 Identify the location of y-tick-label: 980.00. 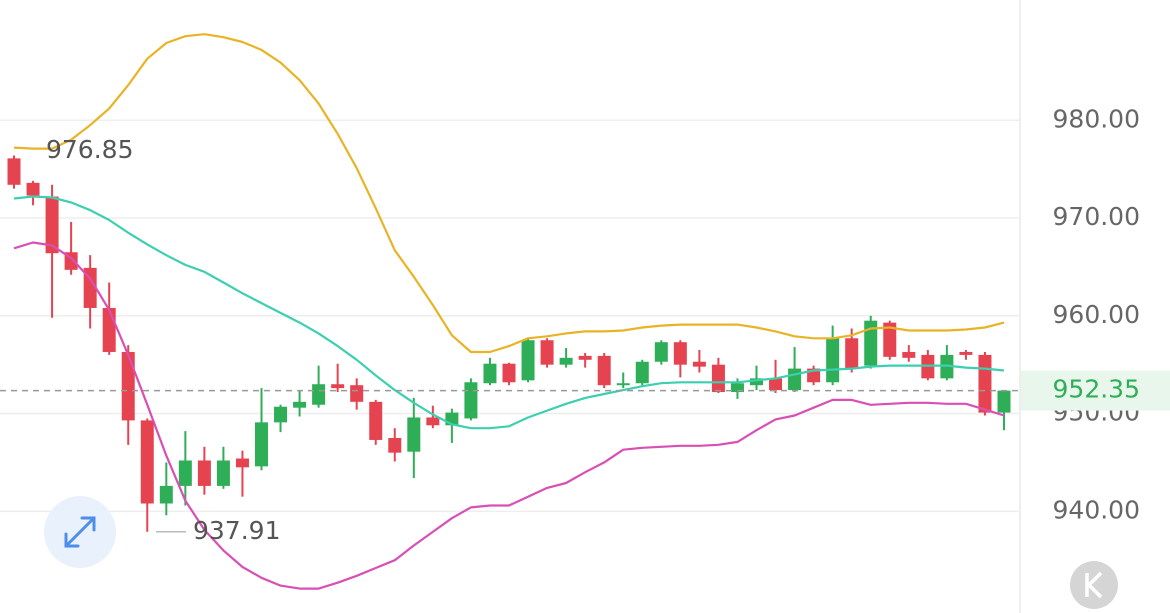
(1096, 118).